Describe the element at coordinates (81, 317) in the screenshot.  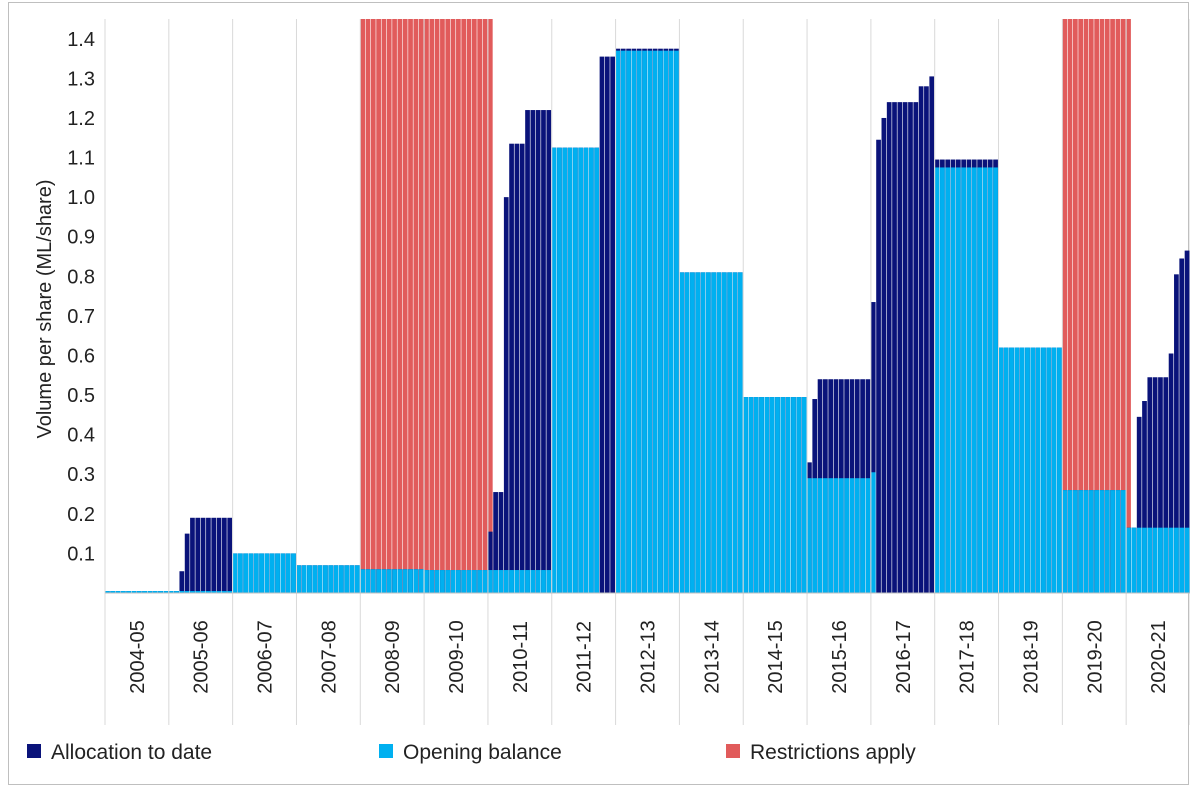
I see `y-tick-label: 0.7` at that location.